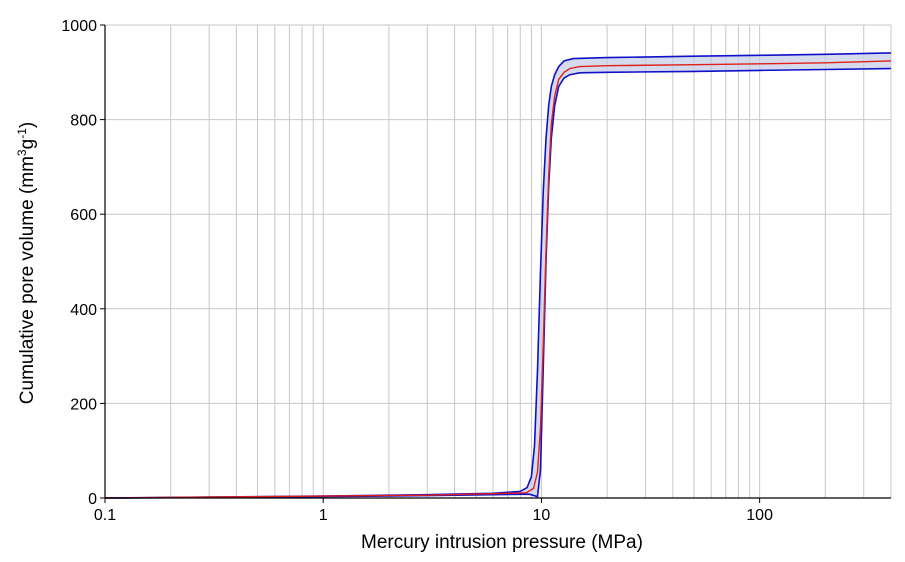 This screenshot has width=905, height=562. I want to click on y-axis-title-prefix: Cumulative pore volume (mm, so click(27, 280).